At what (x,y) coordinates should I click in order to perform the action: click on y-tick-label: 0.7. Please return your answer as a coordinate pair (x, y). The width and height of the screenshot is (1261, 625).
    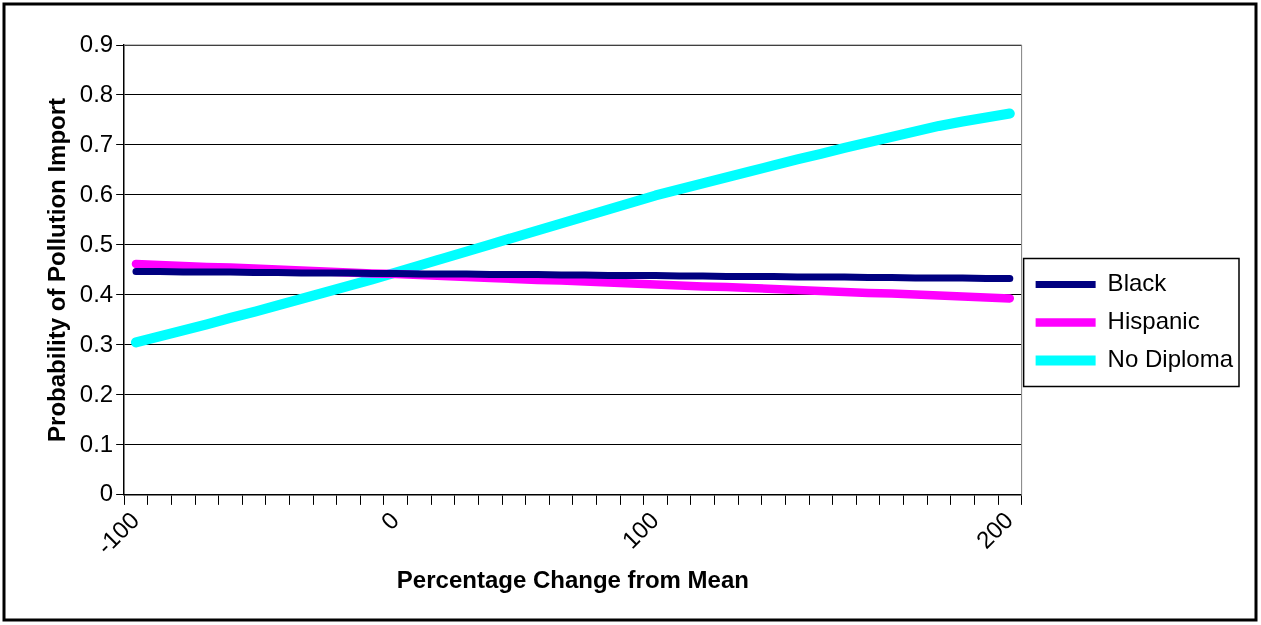
    Looking at the image, I should click on (96, 143).